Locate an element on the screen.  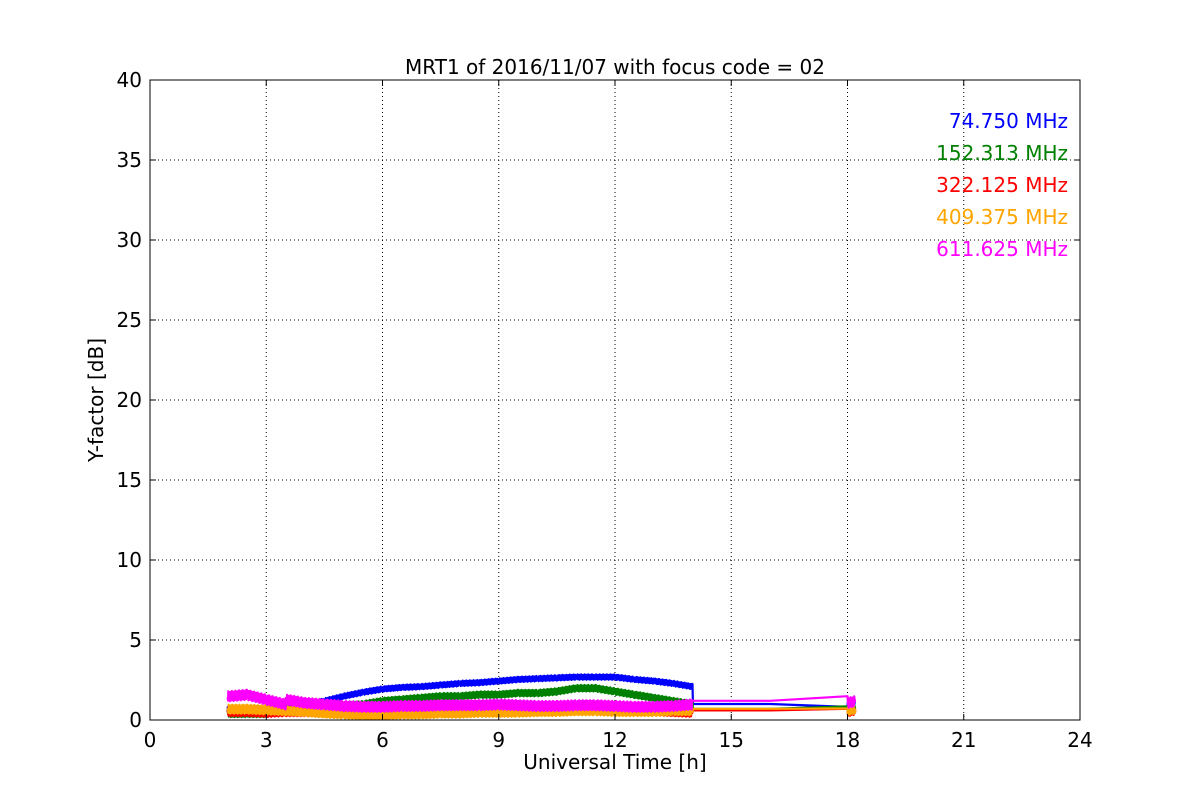
series-line is located at coordinates (541, 700).